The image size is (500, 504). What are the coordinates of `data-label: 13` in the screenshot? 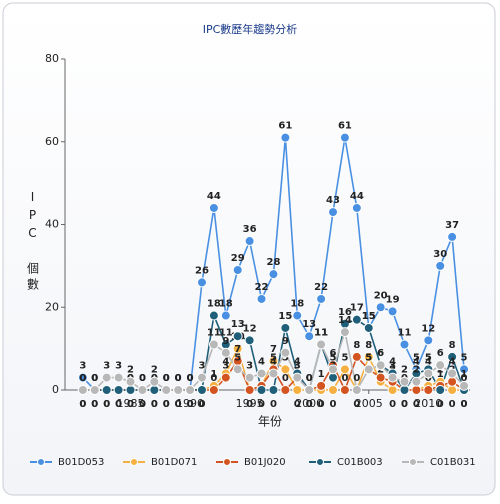 It's located at (309, 324).